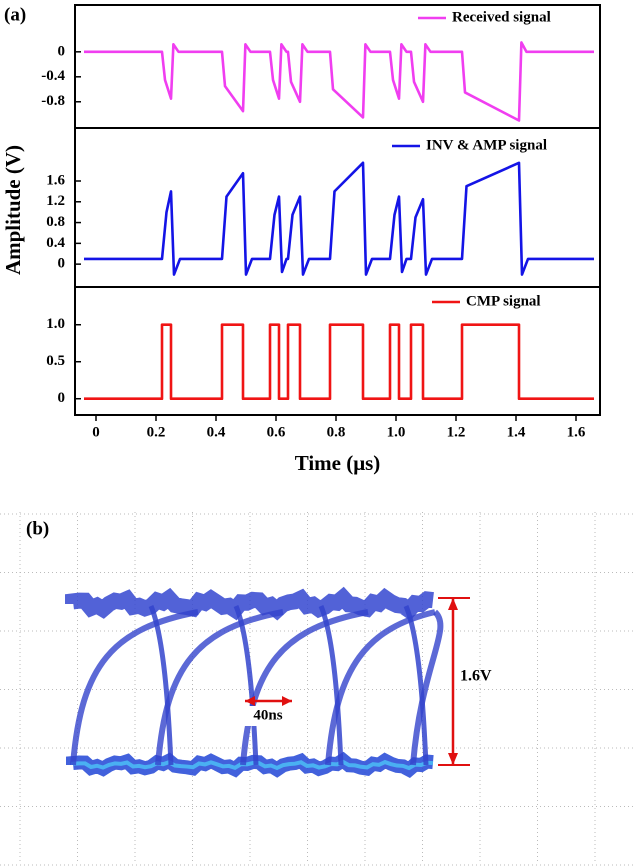 Image resolution: width=636 pixels, height=866 pixels. Describe the element at coordinates (55, 222) in the screenshot. I see `y-tick-label: 0.8` at that location.